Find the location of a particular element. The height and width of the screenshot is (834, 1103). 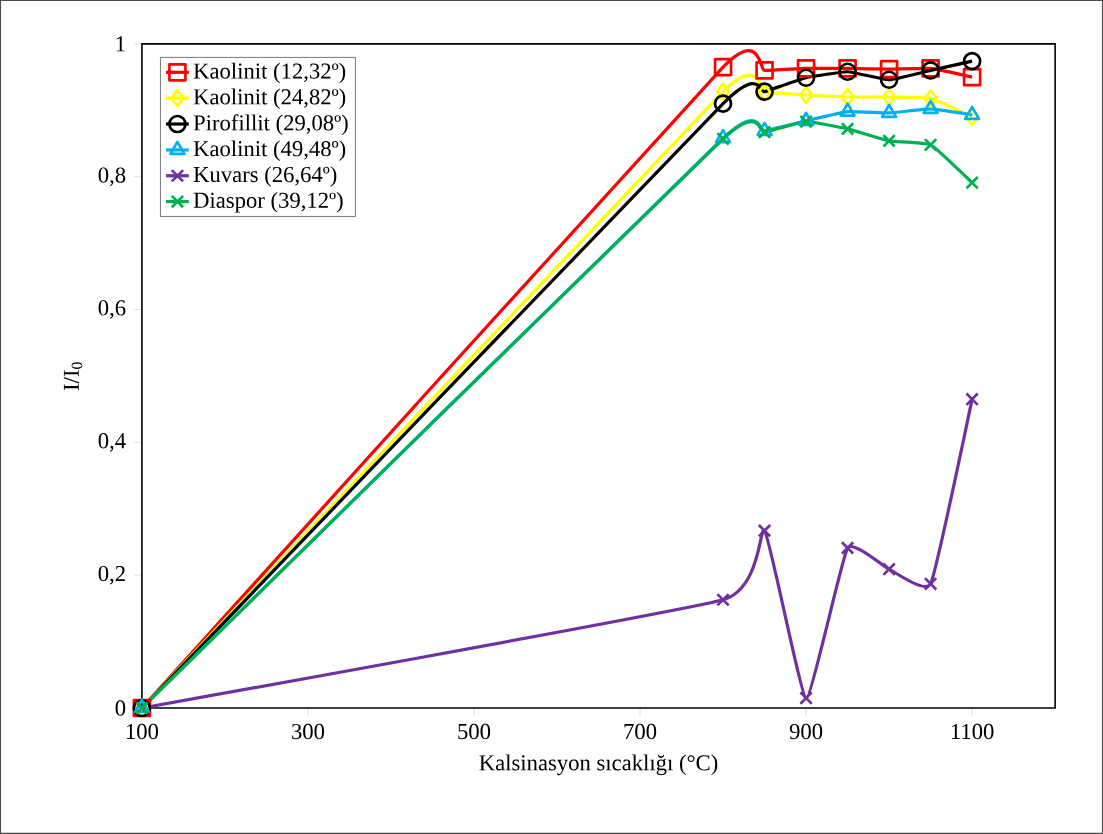

y-tick-label: 1 is located at coordinates (120, 44).